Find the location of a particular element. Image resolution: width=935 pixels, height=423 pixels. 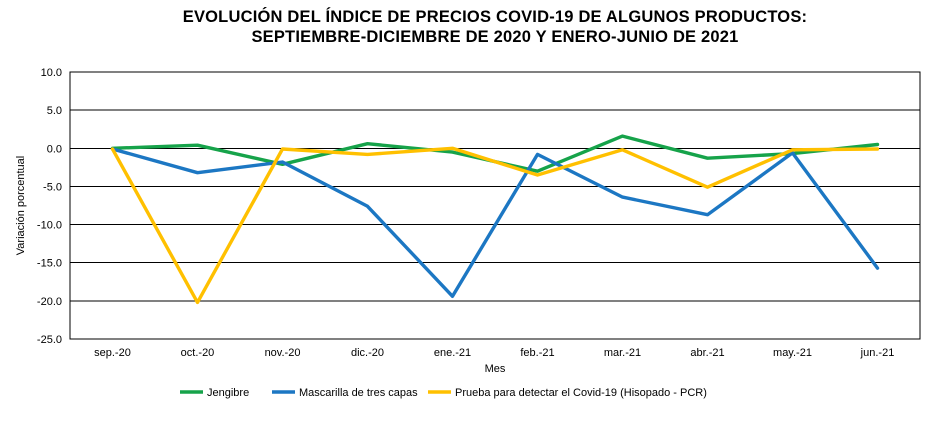

y-axis-tick-label: 5.0 is located at coordinates (54, 111).